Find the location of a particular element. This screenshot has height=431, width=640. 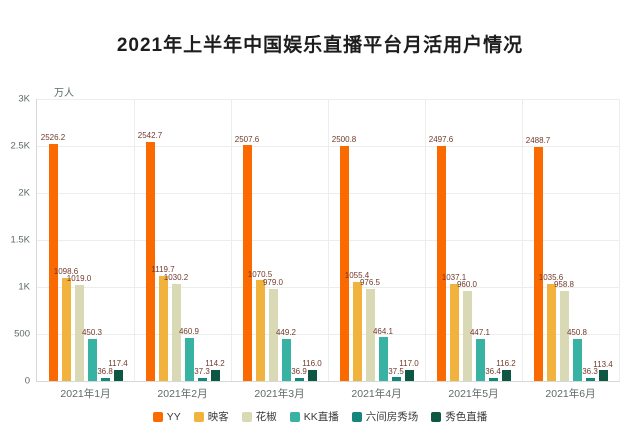

legend-item: 映客 is located at coordinates (211, 416).